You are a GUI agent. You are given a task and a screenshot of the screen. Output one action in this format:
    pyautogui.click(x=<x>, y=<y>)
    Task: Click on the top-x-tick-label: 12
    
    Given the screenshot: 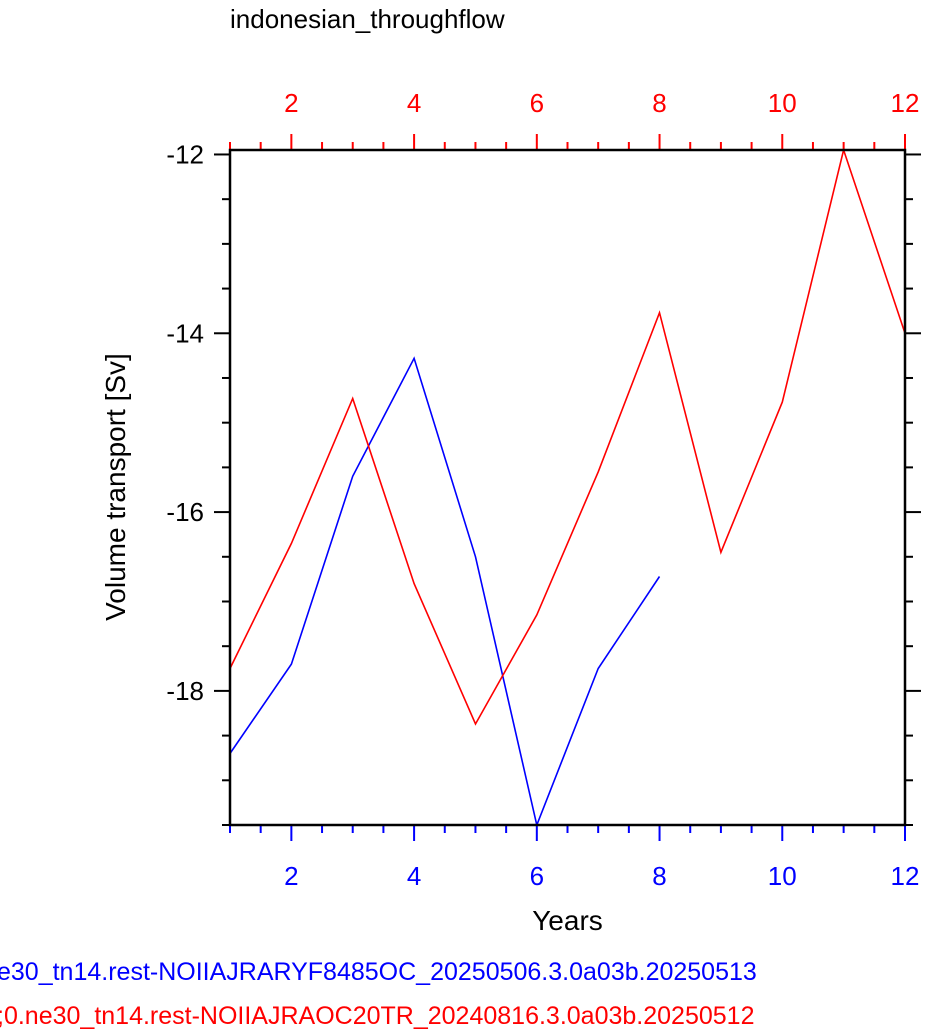 What is the action you would take?
    pyautogui.click(x=905, y=103)
    